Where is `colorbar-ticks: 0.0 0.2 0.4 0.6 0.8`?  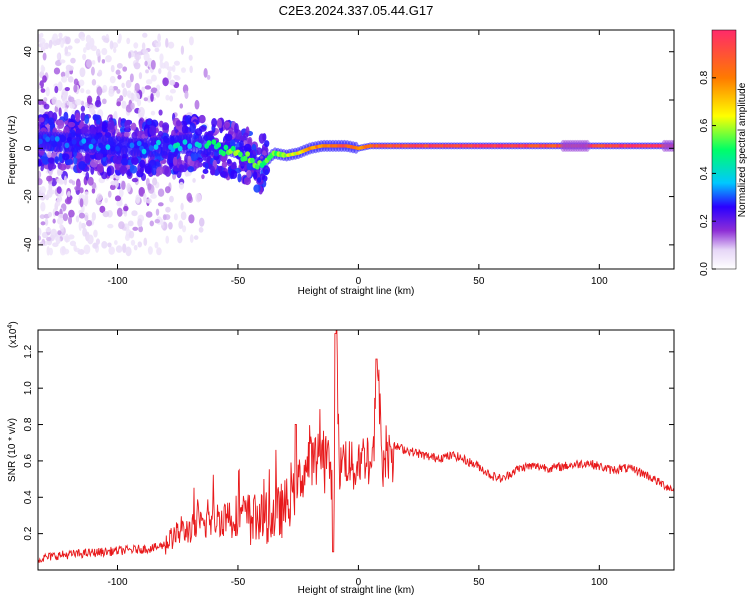
colorbar-ticks: 0.0 0.2 0.4 0.6 0.8 is located at coordinates (707, 173).